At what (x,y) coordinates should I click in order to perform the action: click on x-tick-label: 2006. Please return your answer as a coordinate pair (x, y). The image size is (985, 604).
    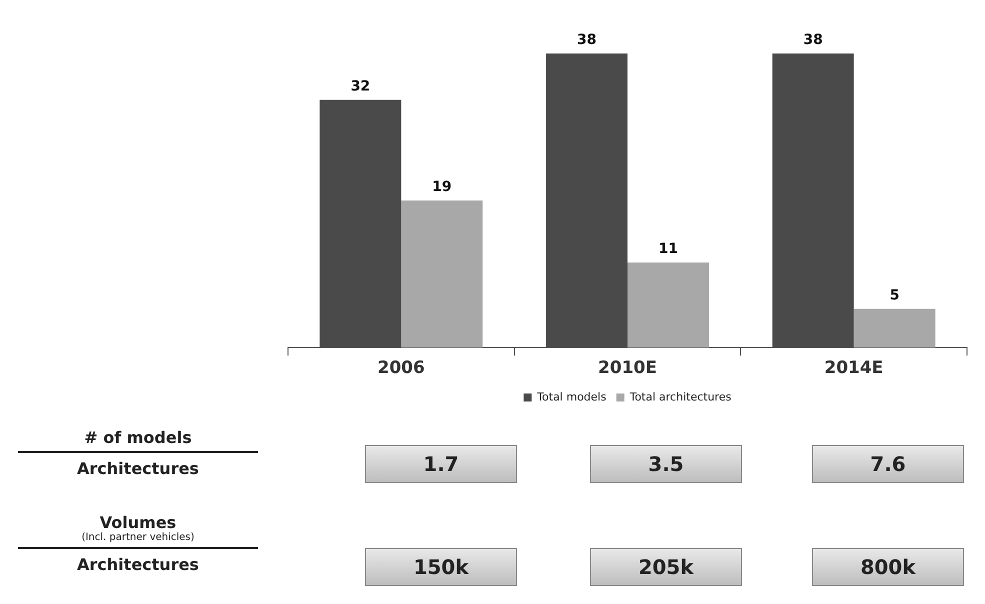
    Looking at the image, I should click on (401, 368).